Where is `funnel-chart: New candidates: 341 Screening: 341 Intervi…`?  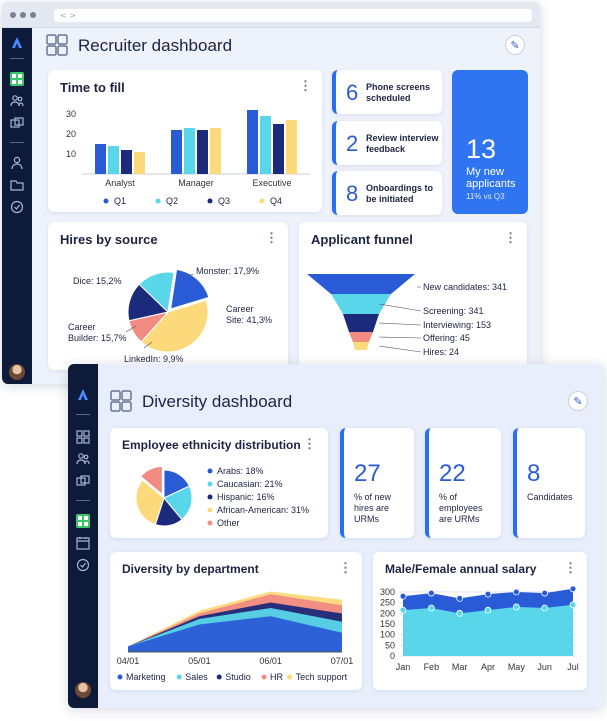 funnel-chart: New candidates: 341 Screening: 341 Intervi… is located at coordinates (407, 315).